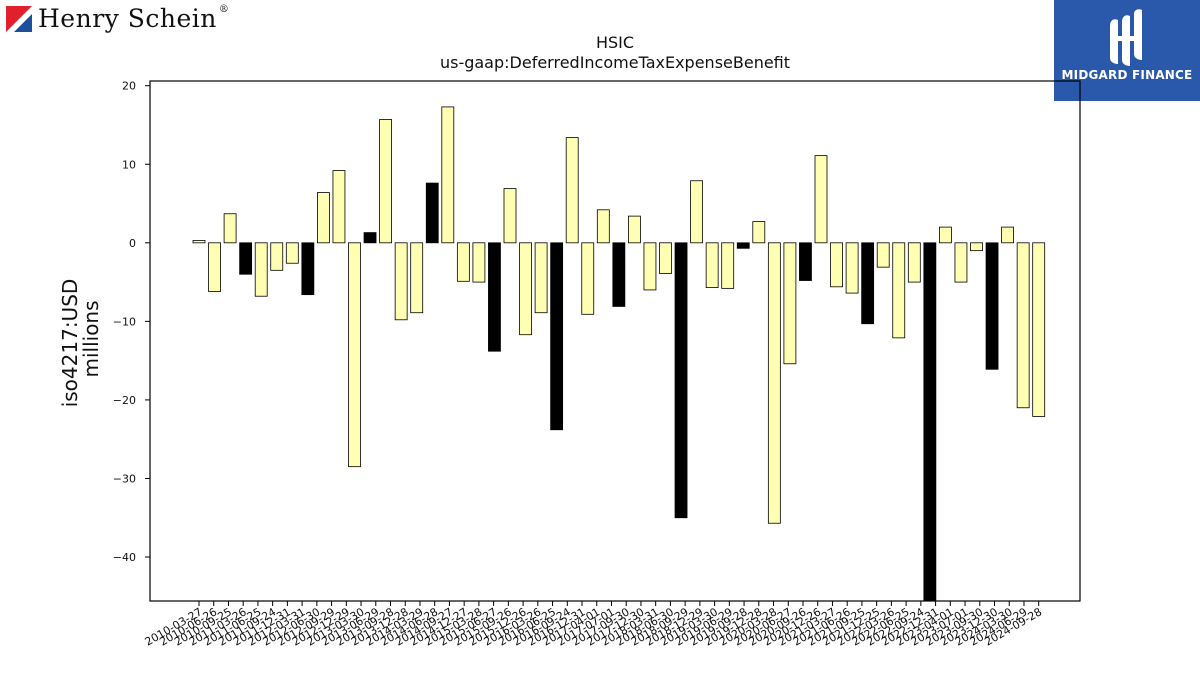 This screenshot has width=1200, height=675. Describe the element at coordinates (91, 338) in the screenshot. I see `y-axis-unit-label: millions` at that location.